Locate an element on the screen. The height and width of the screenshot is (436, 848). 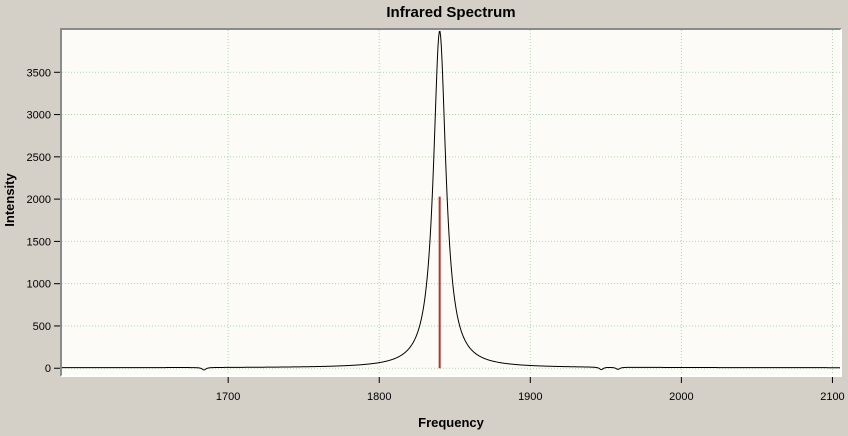
y-tick-label: 1000 is located at coordinates (39, 285).